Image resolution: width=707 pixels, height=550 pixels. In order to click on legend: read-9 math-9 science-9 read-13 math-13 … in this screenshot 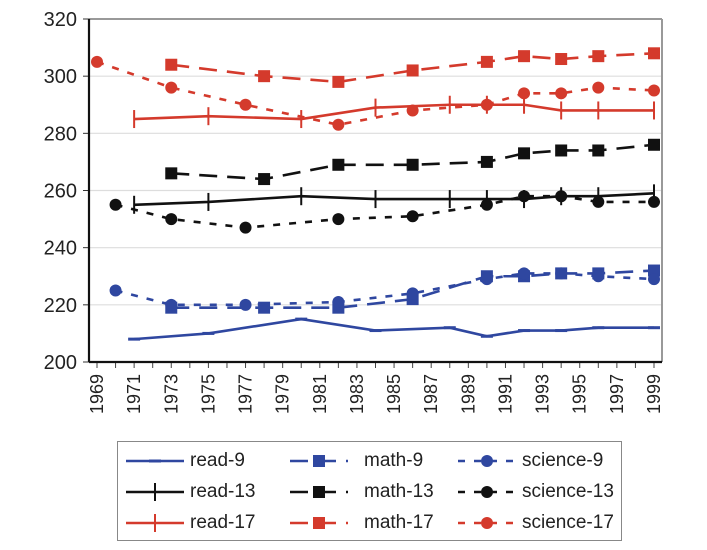, I will do `click(369, 491)`.